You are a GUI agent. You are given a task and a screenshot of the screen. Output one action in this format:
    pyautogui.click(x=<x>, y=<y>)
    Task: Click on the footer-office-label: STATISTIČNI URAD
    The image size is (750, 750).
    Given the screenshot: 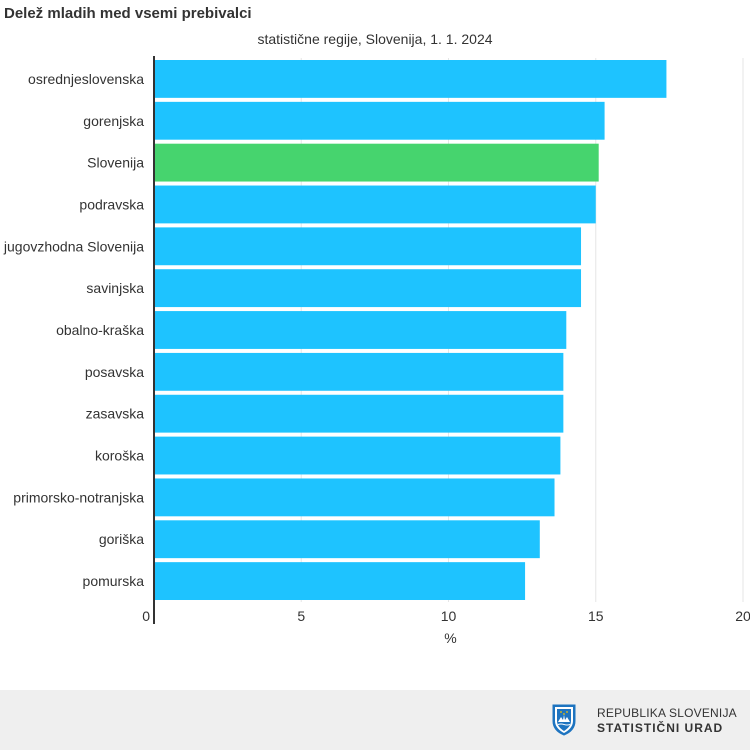 What is the action you would take?
    pyautogui.click(x=660, y=728)
    